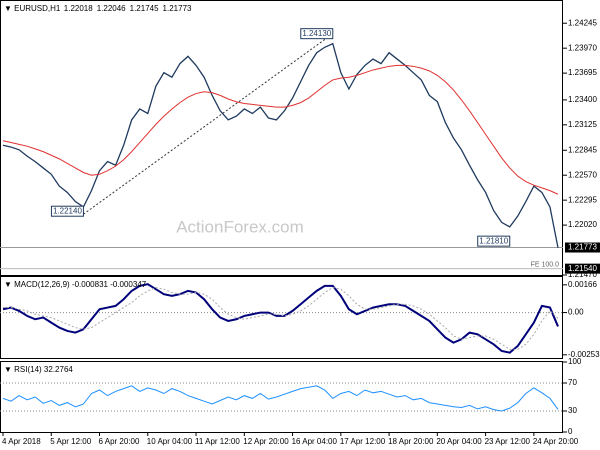 This screenshot has width=600, height=450. I want to click on y-tick-label: 1.23970, so click(582, 47).